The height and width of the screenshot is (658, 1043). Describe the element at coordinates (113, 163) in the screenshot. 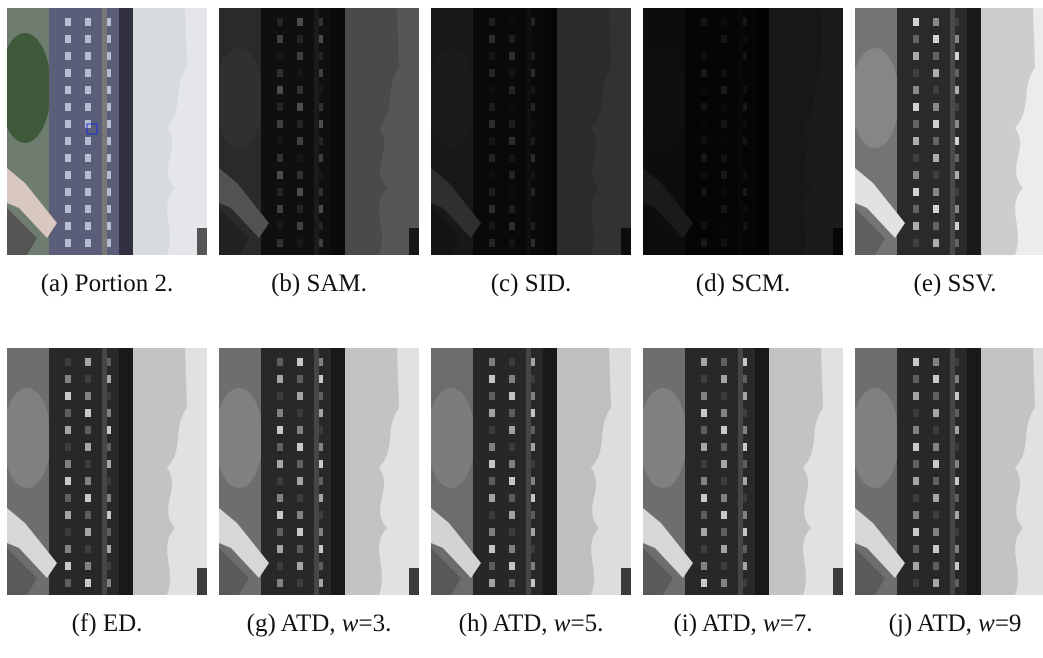

I see `panel: (a) Portion 2.` at that location.